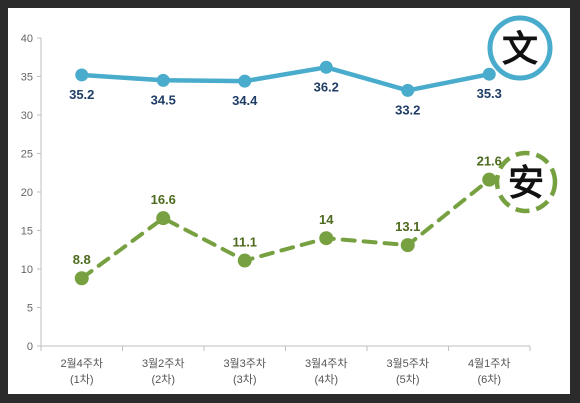  I want to click on y-tick-label: 20, so click(27, 193).